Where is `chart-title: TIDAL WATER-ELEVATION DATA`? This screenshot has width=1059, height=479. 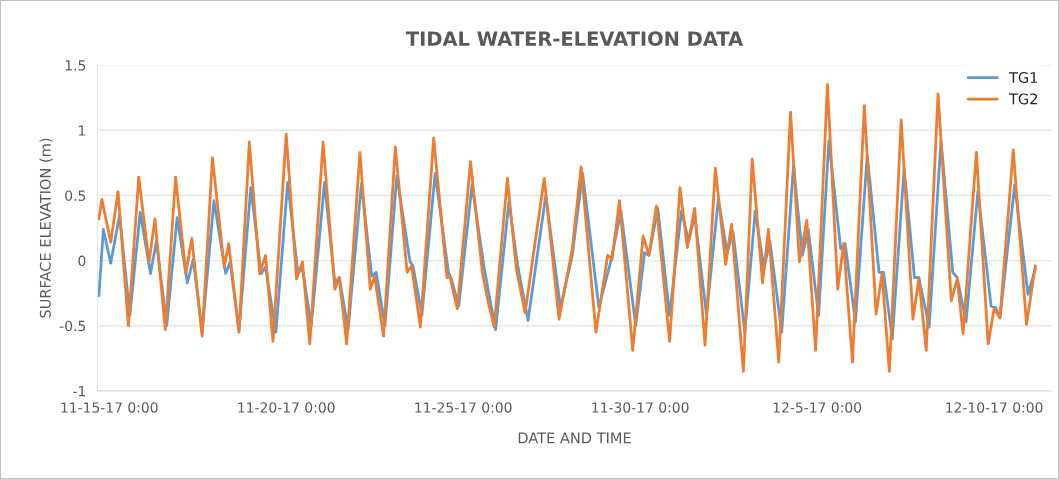 chart-title: TIDAL WATER-ELEVATION DATA is located at coordinates (574, 38).